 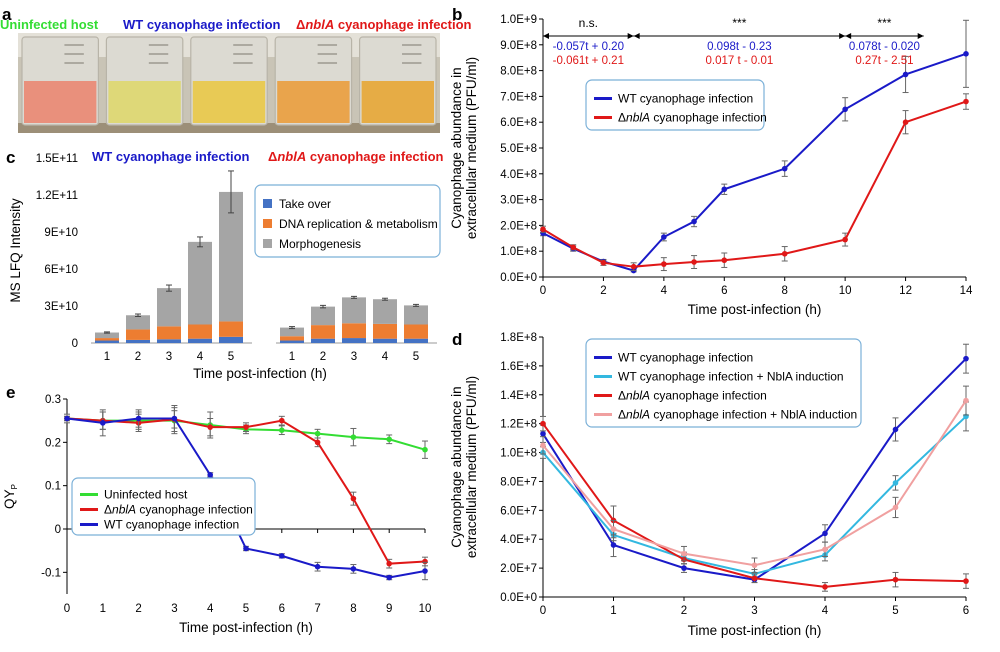 I want to click on significance-label: n.s., so click(x=588, y=23).